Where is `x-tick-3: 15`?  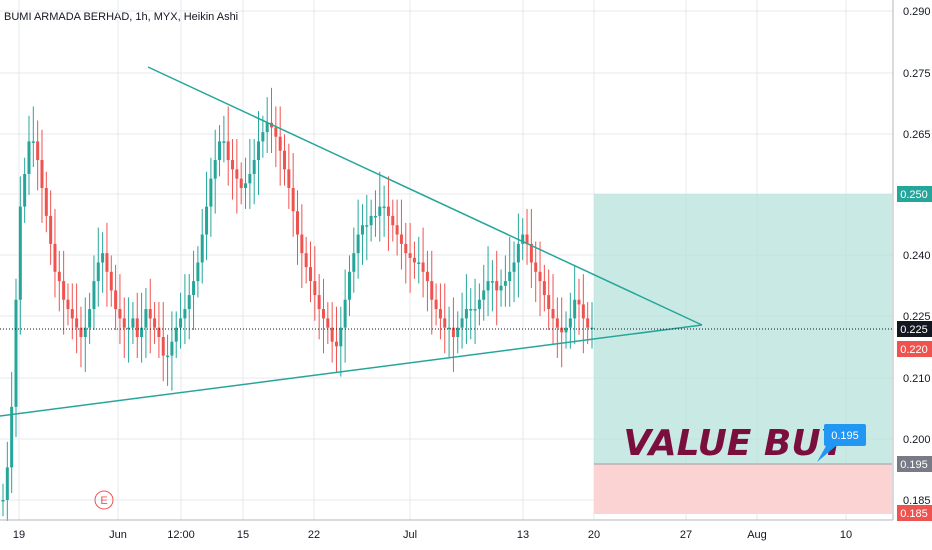
x-tick-3: 15 is located at coordinates (243, 535).